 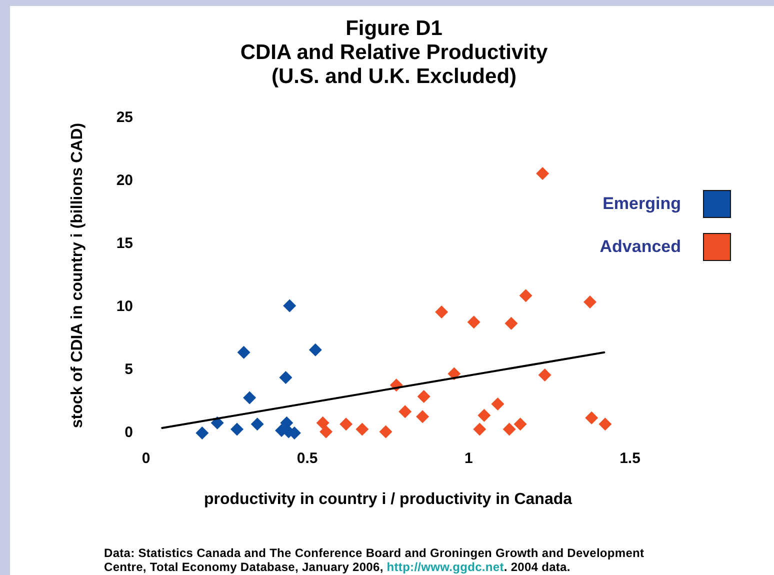 What do you see at coordinates (124, 307) in the screenshot?
I see `y-tick-label: 10` at bounding box center [124, 307].